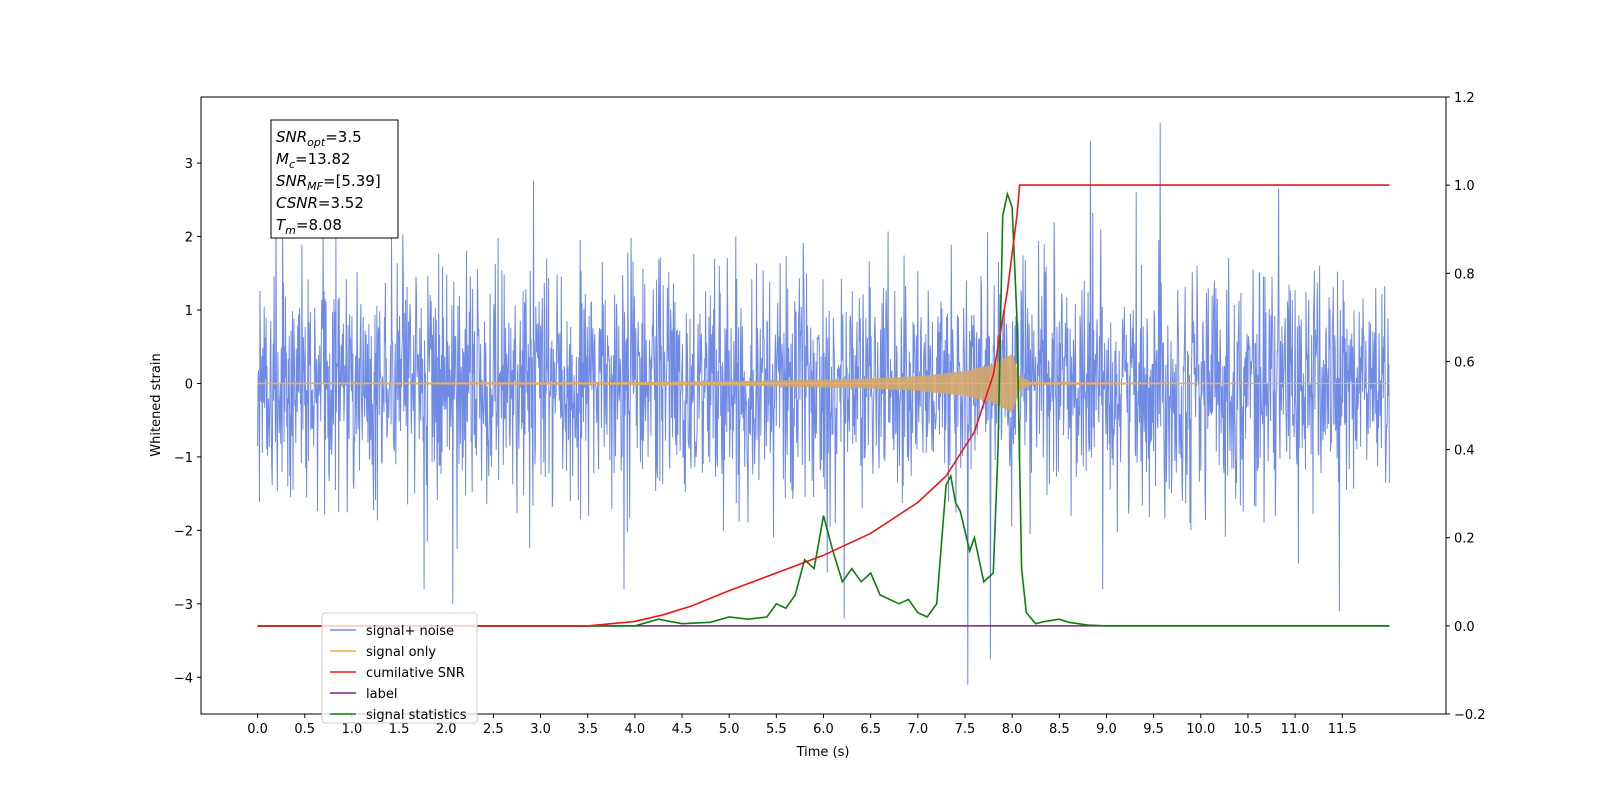 This screenshot has width=1600, height=800. Describe the element at coordinates (776, 729) in the screenshot. I see `x-tick-label: 5.5` at that location.